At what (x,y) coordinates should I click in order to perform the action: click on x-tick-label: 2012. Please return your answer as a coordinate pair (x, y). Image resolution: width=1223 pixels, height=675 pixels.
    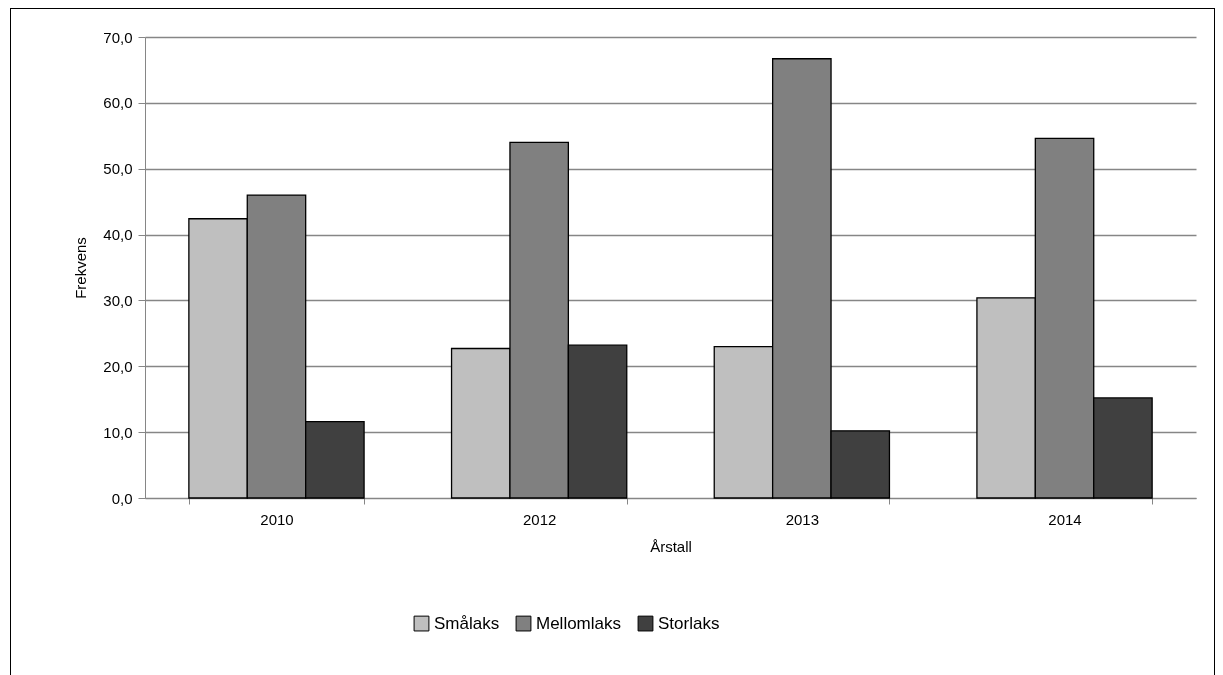
    Looking at the image, I should click on (539, 519).